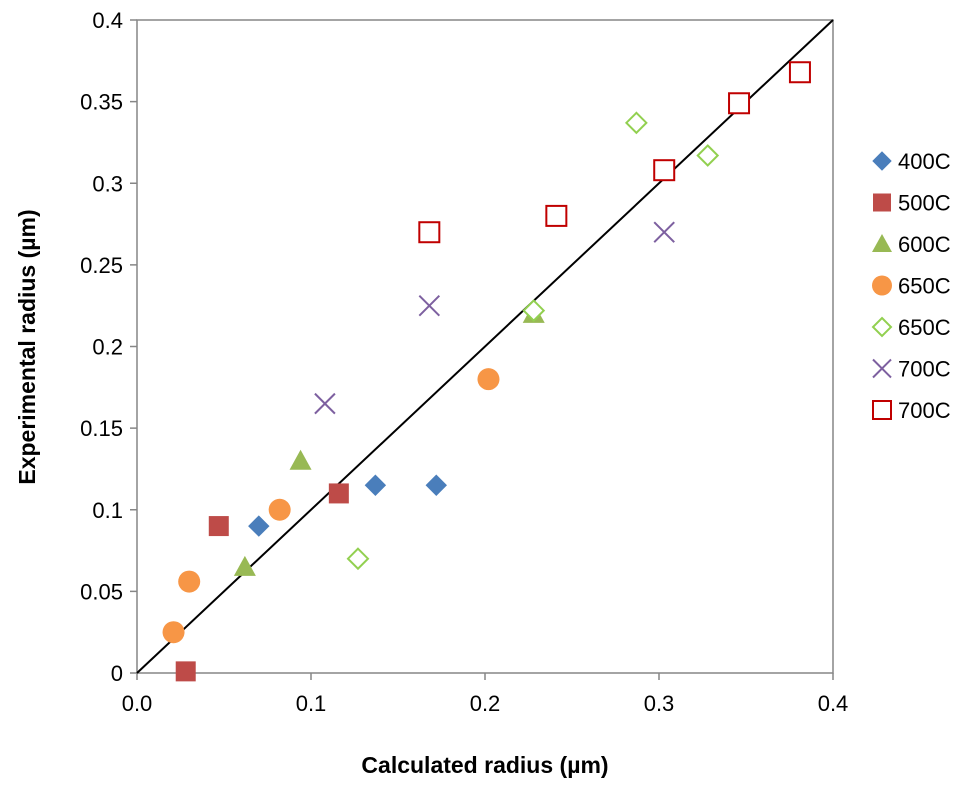  What do you see at coordinates (101, 102) in the screenshot?
I see `y-tick-label: 0.35` at bounding box center [101, 102].